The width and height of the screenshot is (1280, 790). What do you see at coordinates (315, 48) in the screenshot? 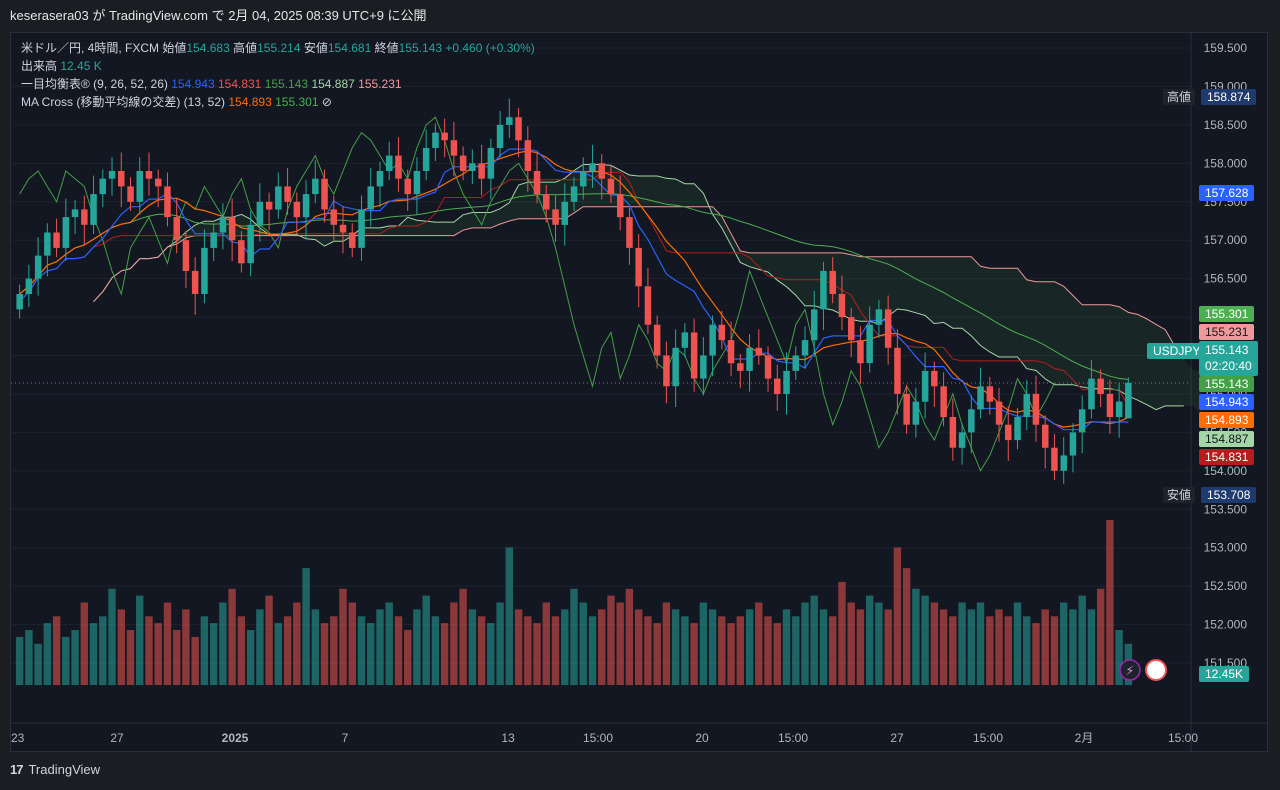
I see `low-label: 安値` at bounding box center [315, 48].